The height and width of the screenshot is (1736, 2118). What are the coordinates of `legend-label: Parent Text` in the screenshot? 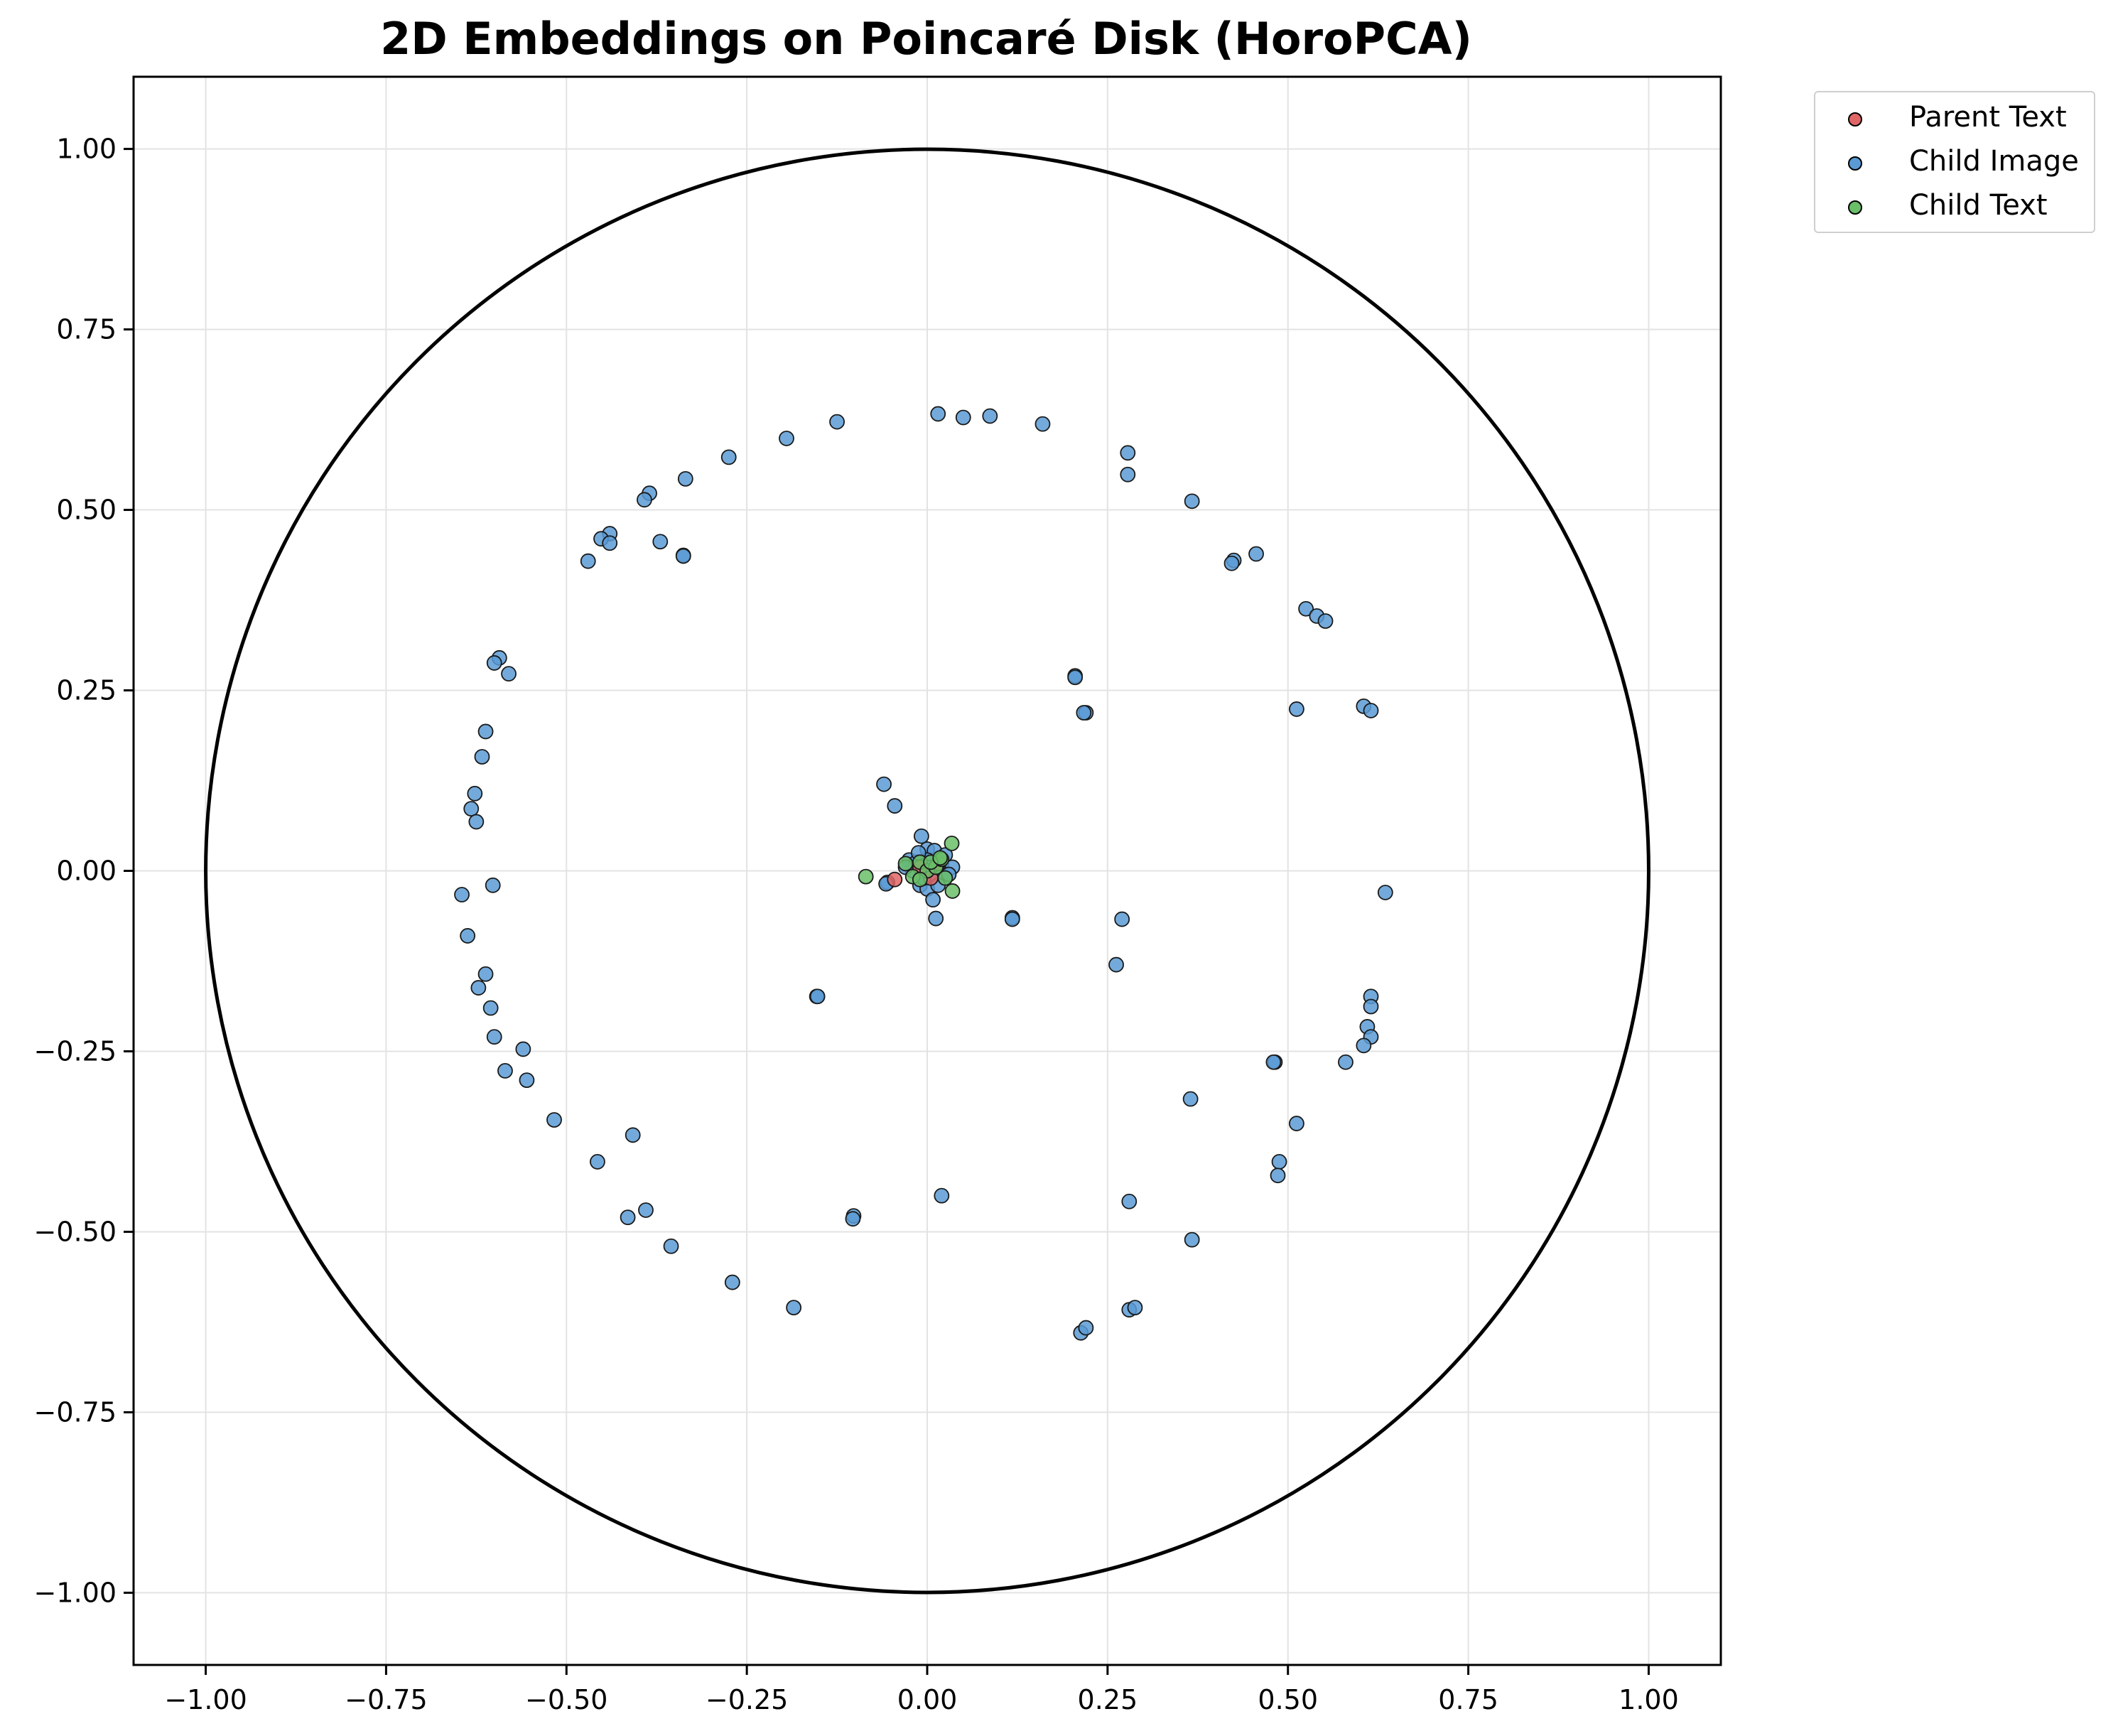 It's located at (1988, 117).